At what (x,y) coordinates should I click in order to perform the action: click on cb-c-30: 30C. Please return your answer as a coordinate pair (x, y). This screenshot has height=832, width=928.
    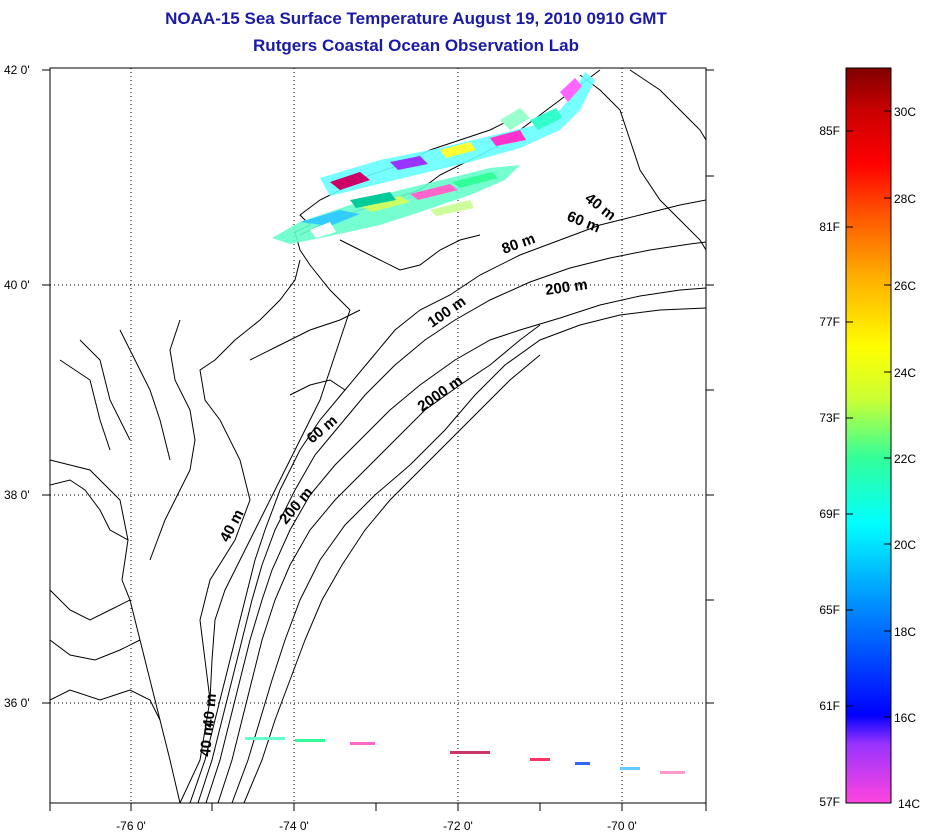
    Looking at the image, I should click on (905, 112).